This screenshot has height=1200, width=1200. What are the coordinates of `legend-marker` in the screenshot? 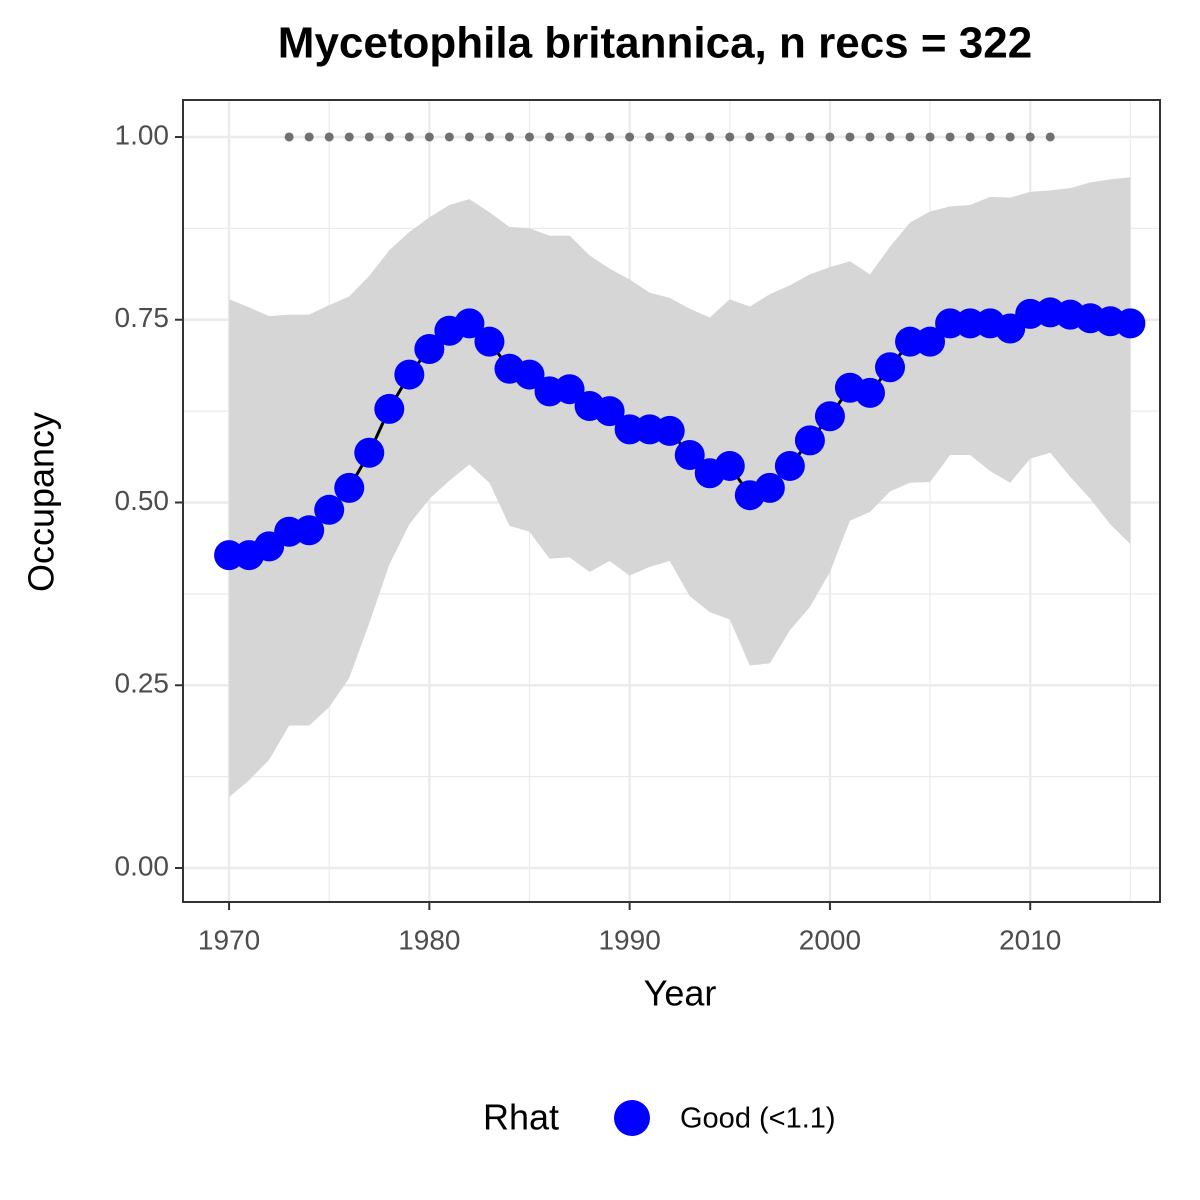 It's located at (632, 1118).